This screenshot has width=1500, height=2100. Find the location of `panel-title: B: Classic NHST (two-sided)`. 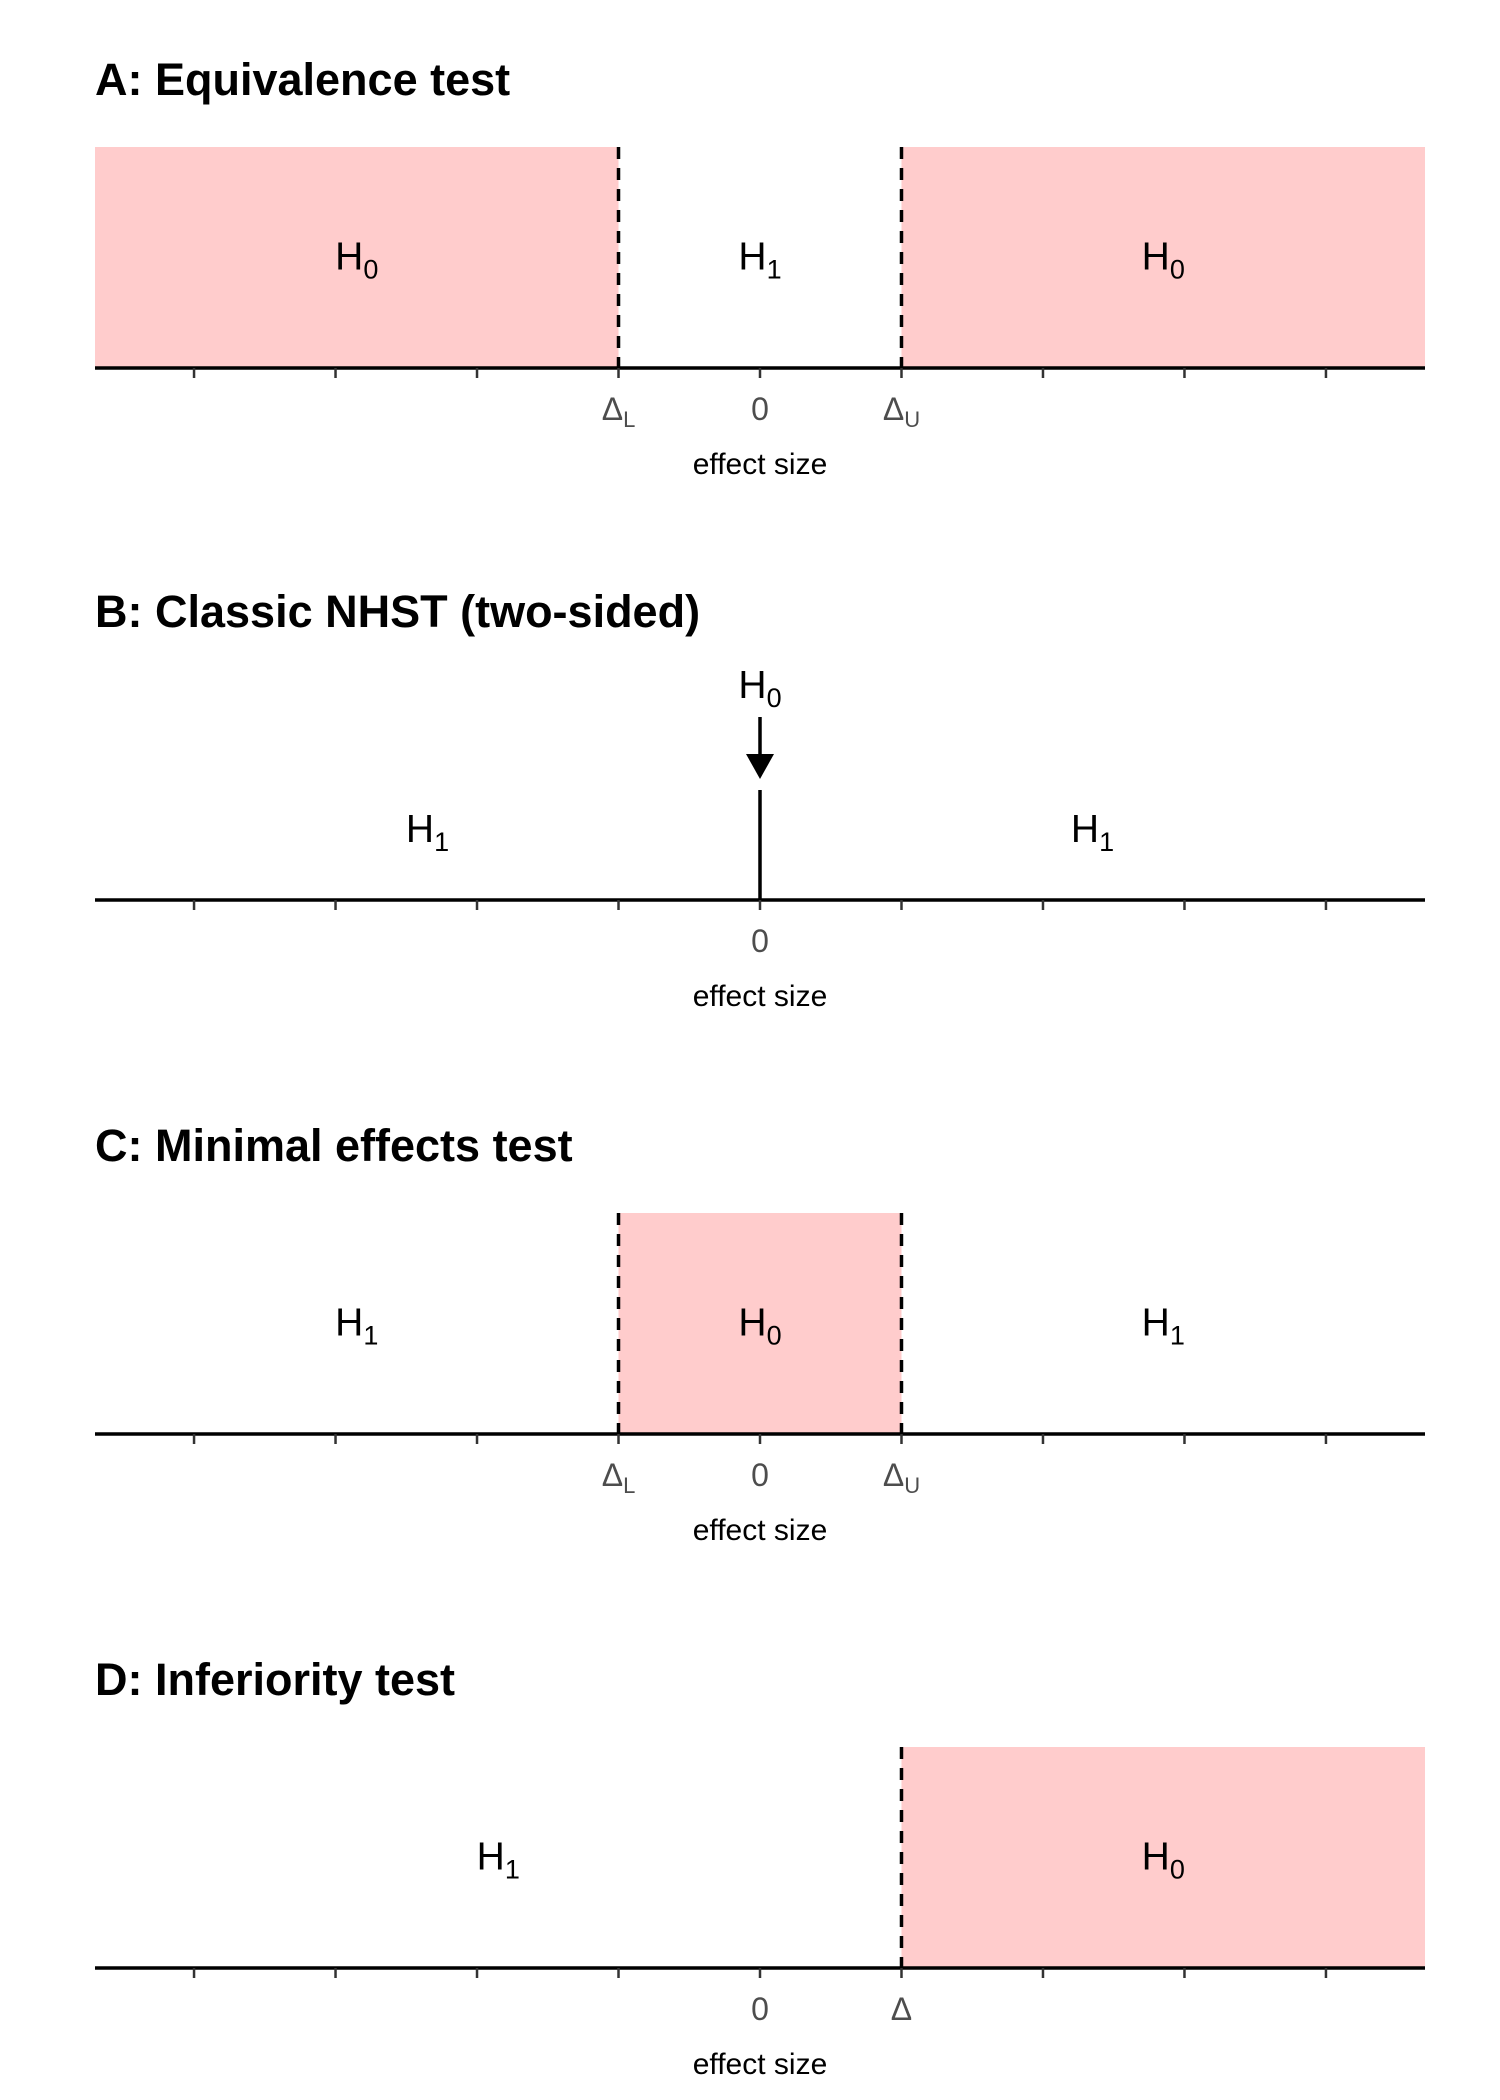

panel-title: B: Classic NHST (two-sided) is located at coordinates (397, 611).